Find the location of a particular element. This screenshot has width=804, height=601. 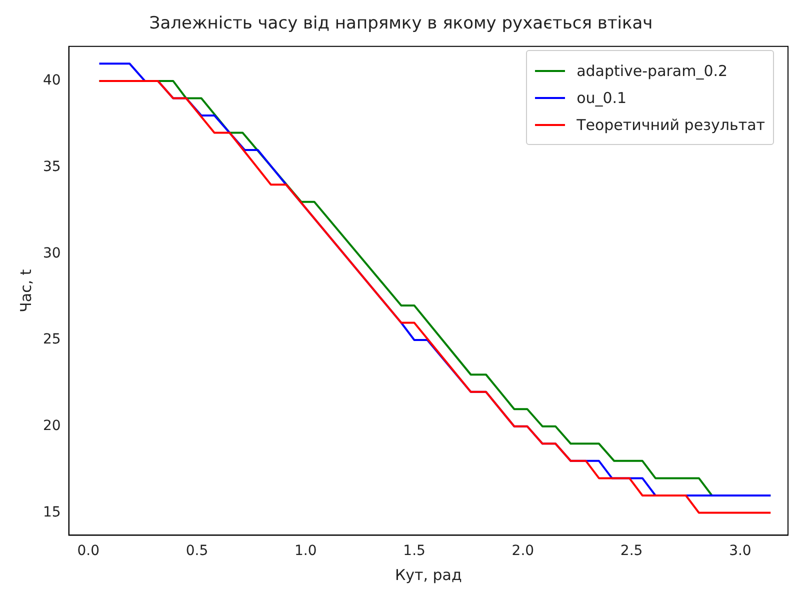

legend-label: Теоретичний результат is located at coordinates (670, 125).